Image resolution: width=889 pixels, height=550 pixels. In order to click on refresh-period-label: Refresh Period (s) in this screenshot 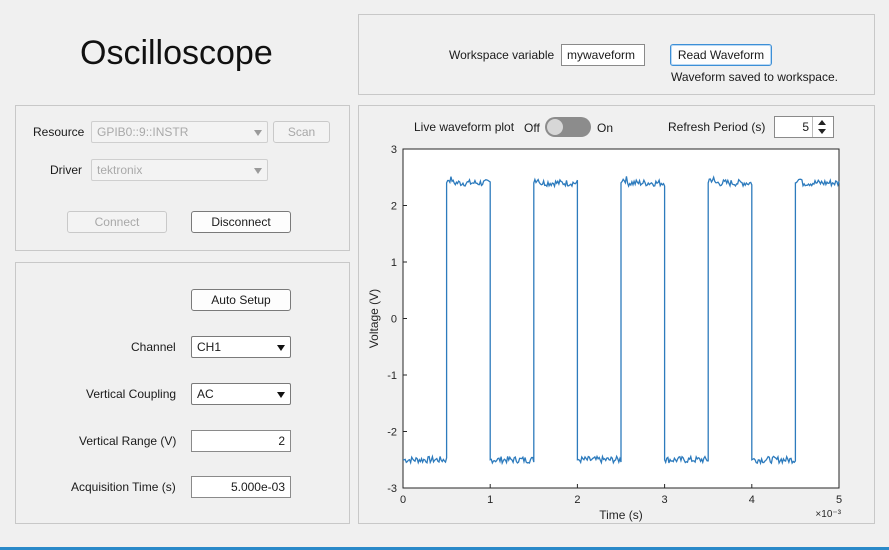, I will do `click(717, 127)`.